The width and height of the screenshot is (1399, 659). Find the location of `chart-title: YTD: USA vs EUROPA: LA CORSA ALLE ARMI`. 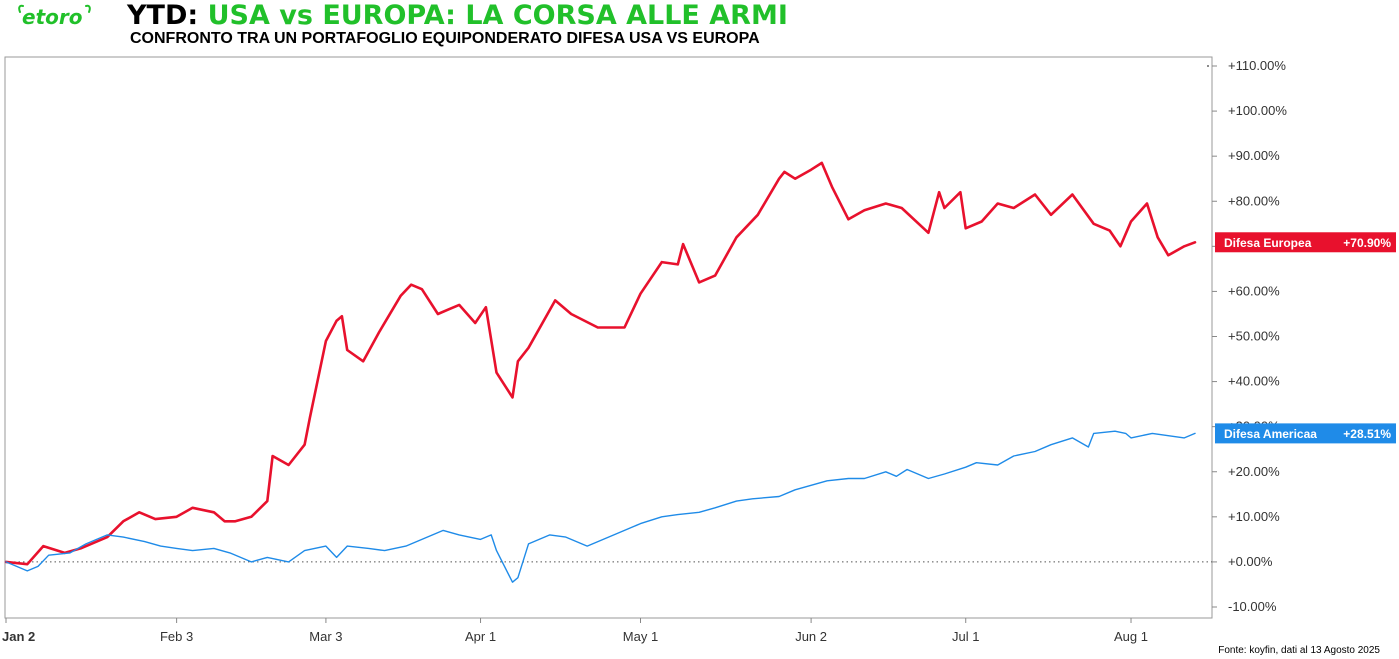

chart-title: YTD: USA vs EUROPA: LA CORSA ALLE ARMI is located at coordinates (457, 17).